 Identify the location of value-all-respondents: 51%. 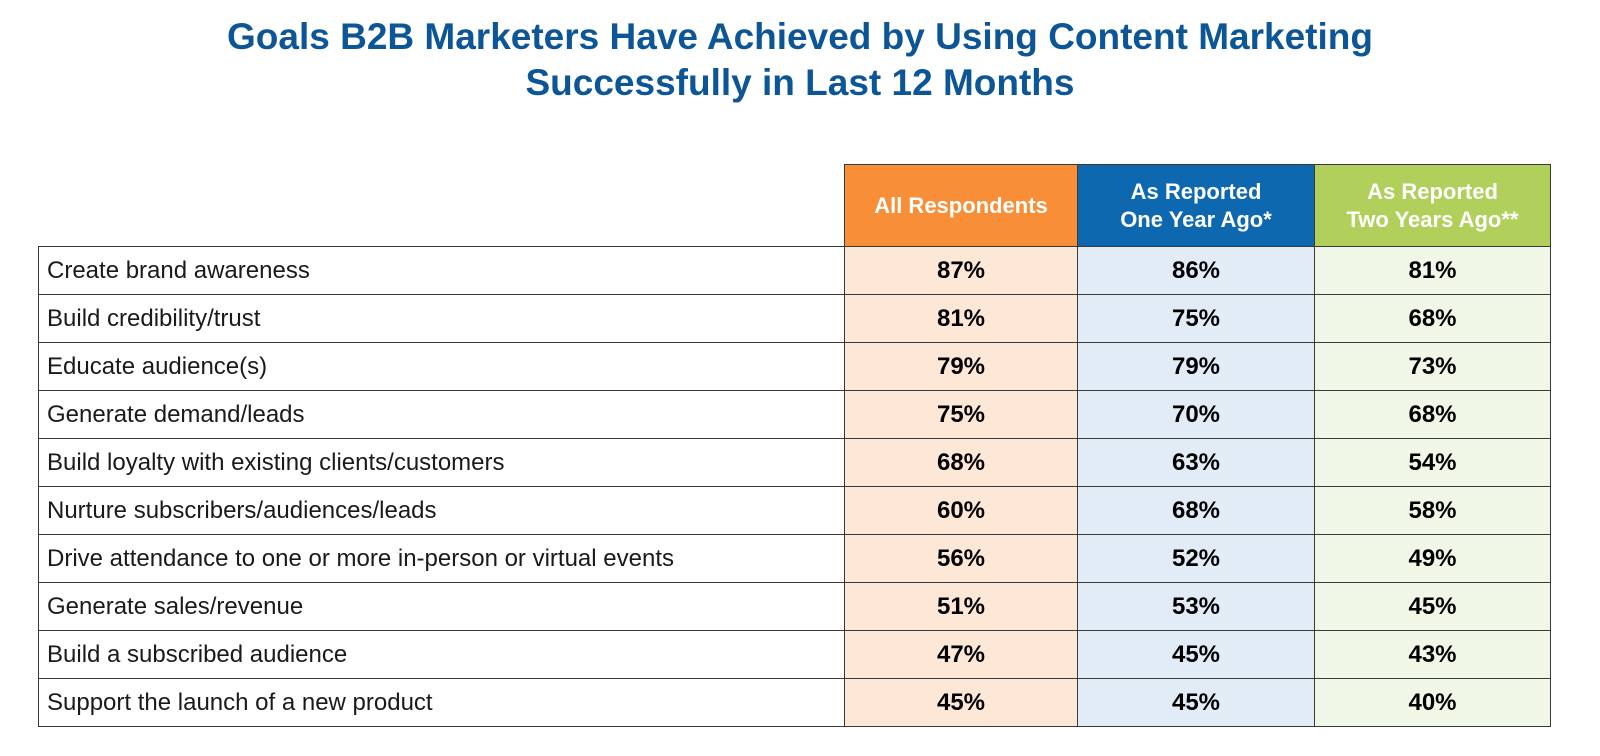
(961, 606).